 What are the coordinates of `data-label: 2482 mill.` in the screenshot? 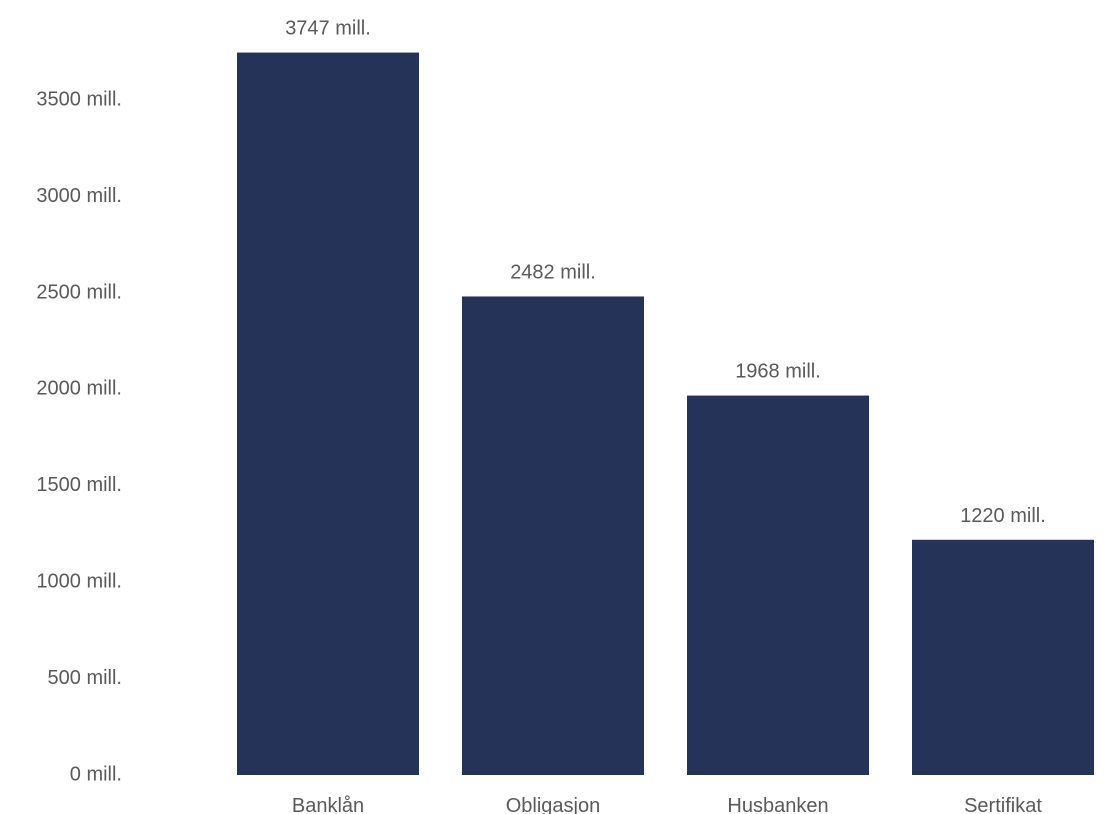 It's located at (553, 272).